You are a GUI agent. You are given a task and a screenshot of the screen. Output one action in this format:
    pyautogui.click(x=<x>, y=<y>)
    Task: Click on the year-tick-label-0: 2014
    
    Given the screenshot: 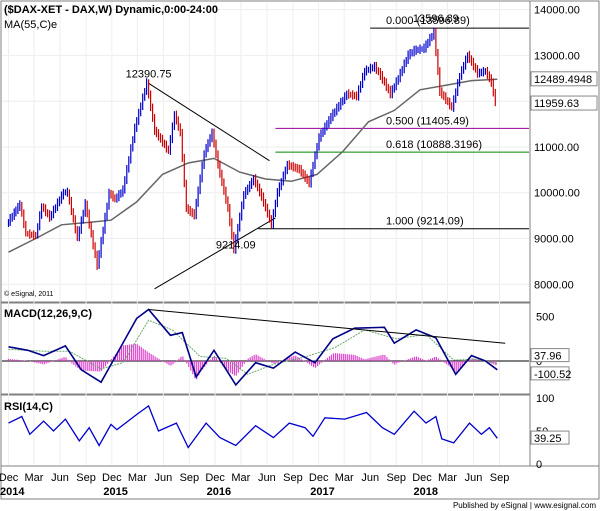 What is the action you would take?
    pyautogui.click(x=12, y=492)
    